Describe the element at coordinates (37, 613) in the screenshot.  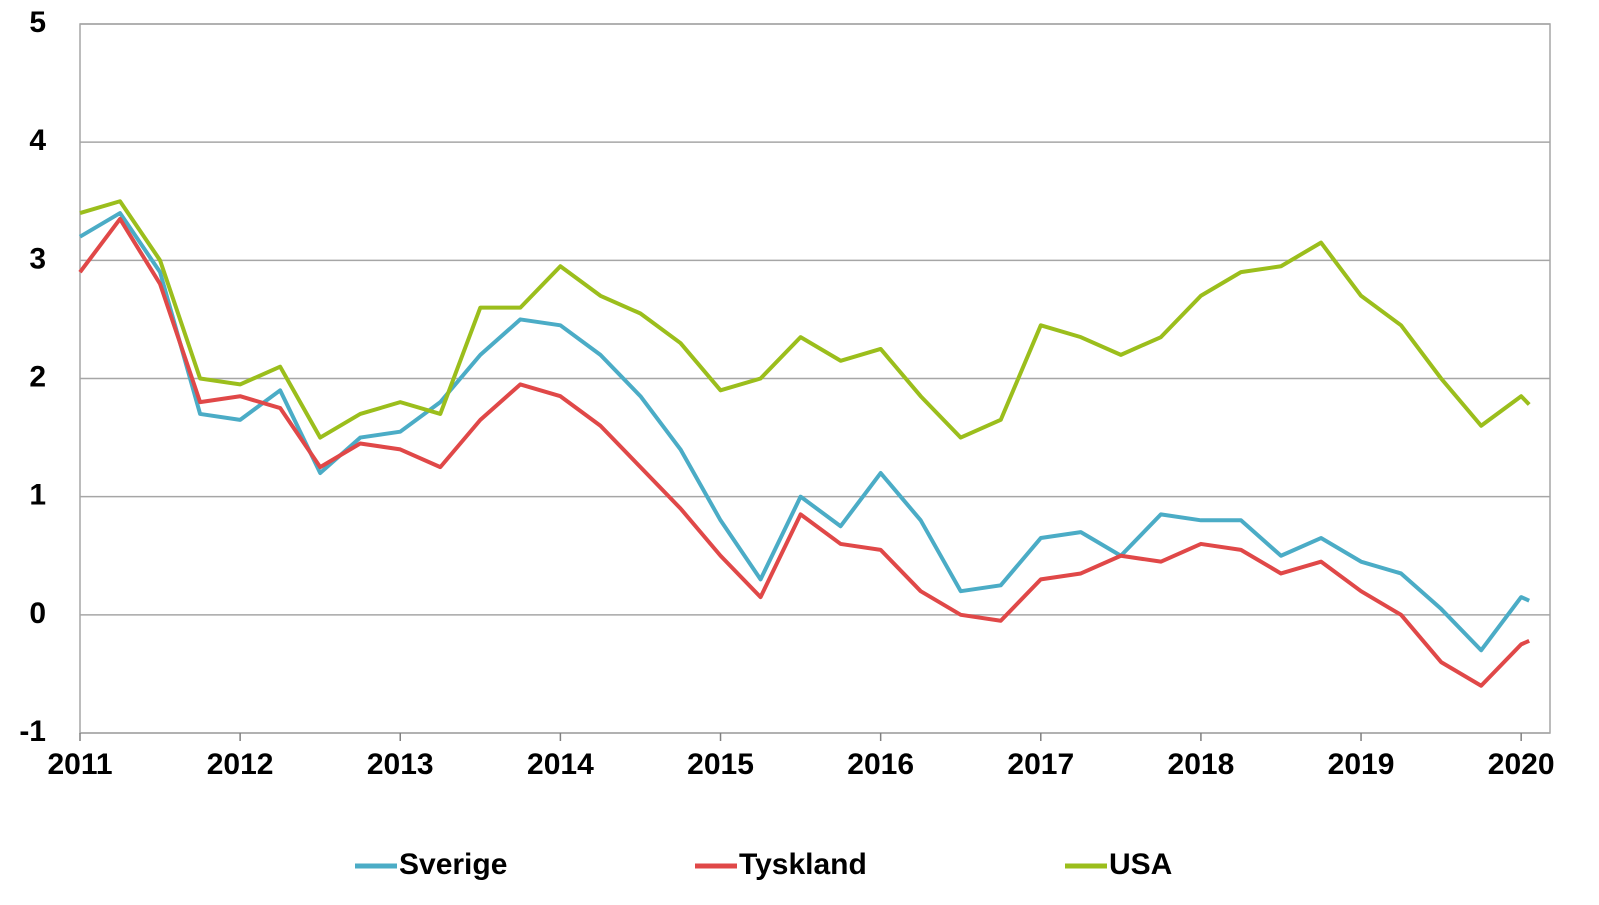
I see `y-tick-label: 0` at that location.